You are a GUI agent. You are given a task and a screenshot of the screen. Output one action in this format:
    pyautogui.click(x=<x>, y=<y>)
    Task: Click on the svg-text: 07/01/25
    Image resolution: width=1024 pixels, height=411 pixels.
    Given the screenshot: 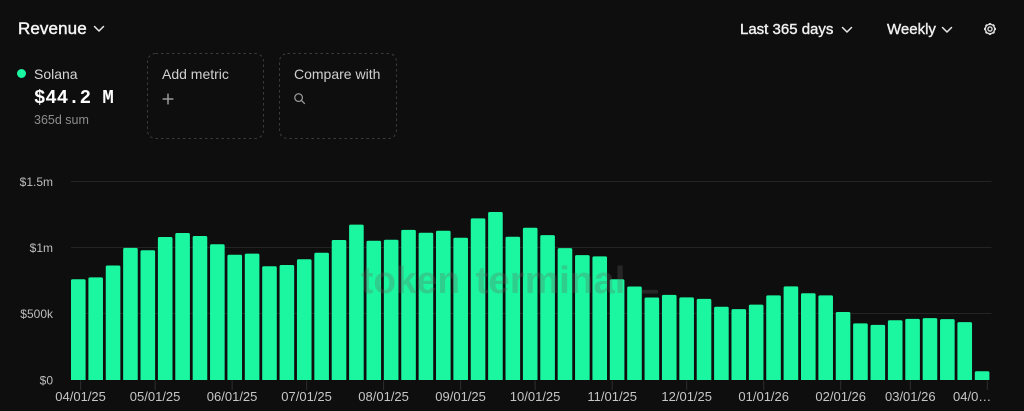 What is the action you would take?
    pyautogui.click(x=306, y=396)
    